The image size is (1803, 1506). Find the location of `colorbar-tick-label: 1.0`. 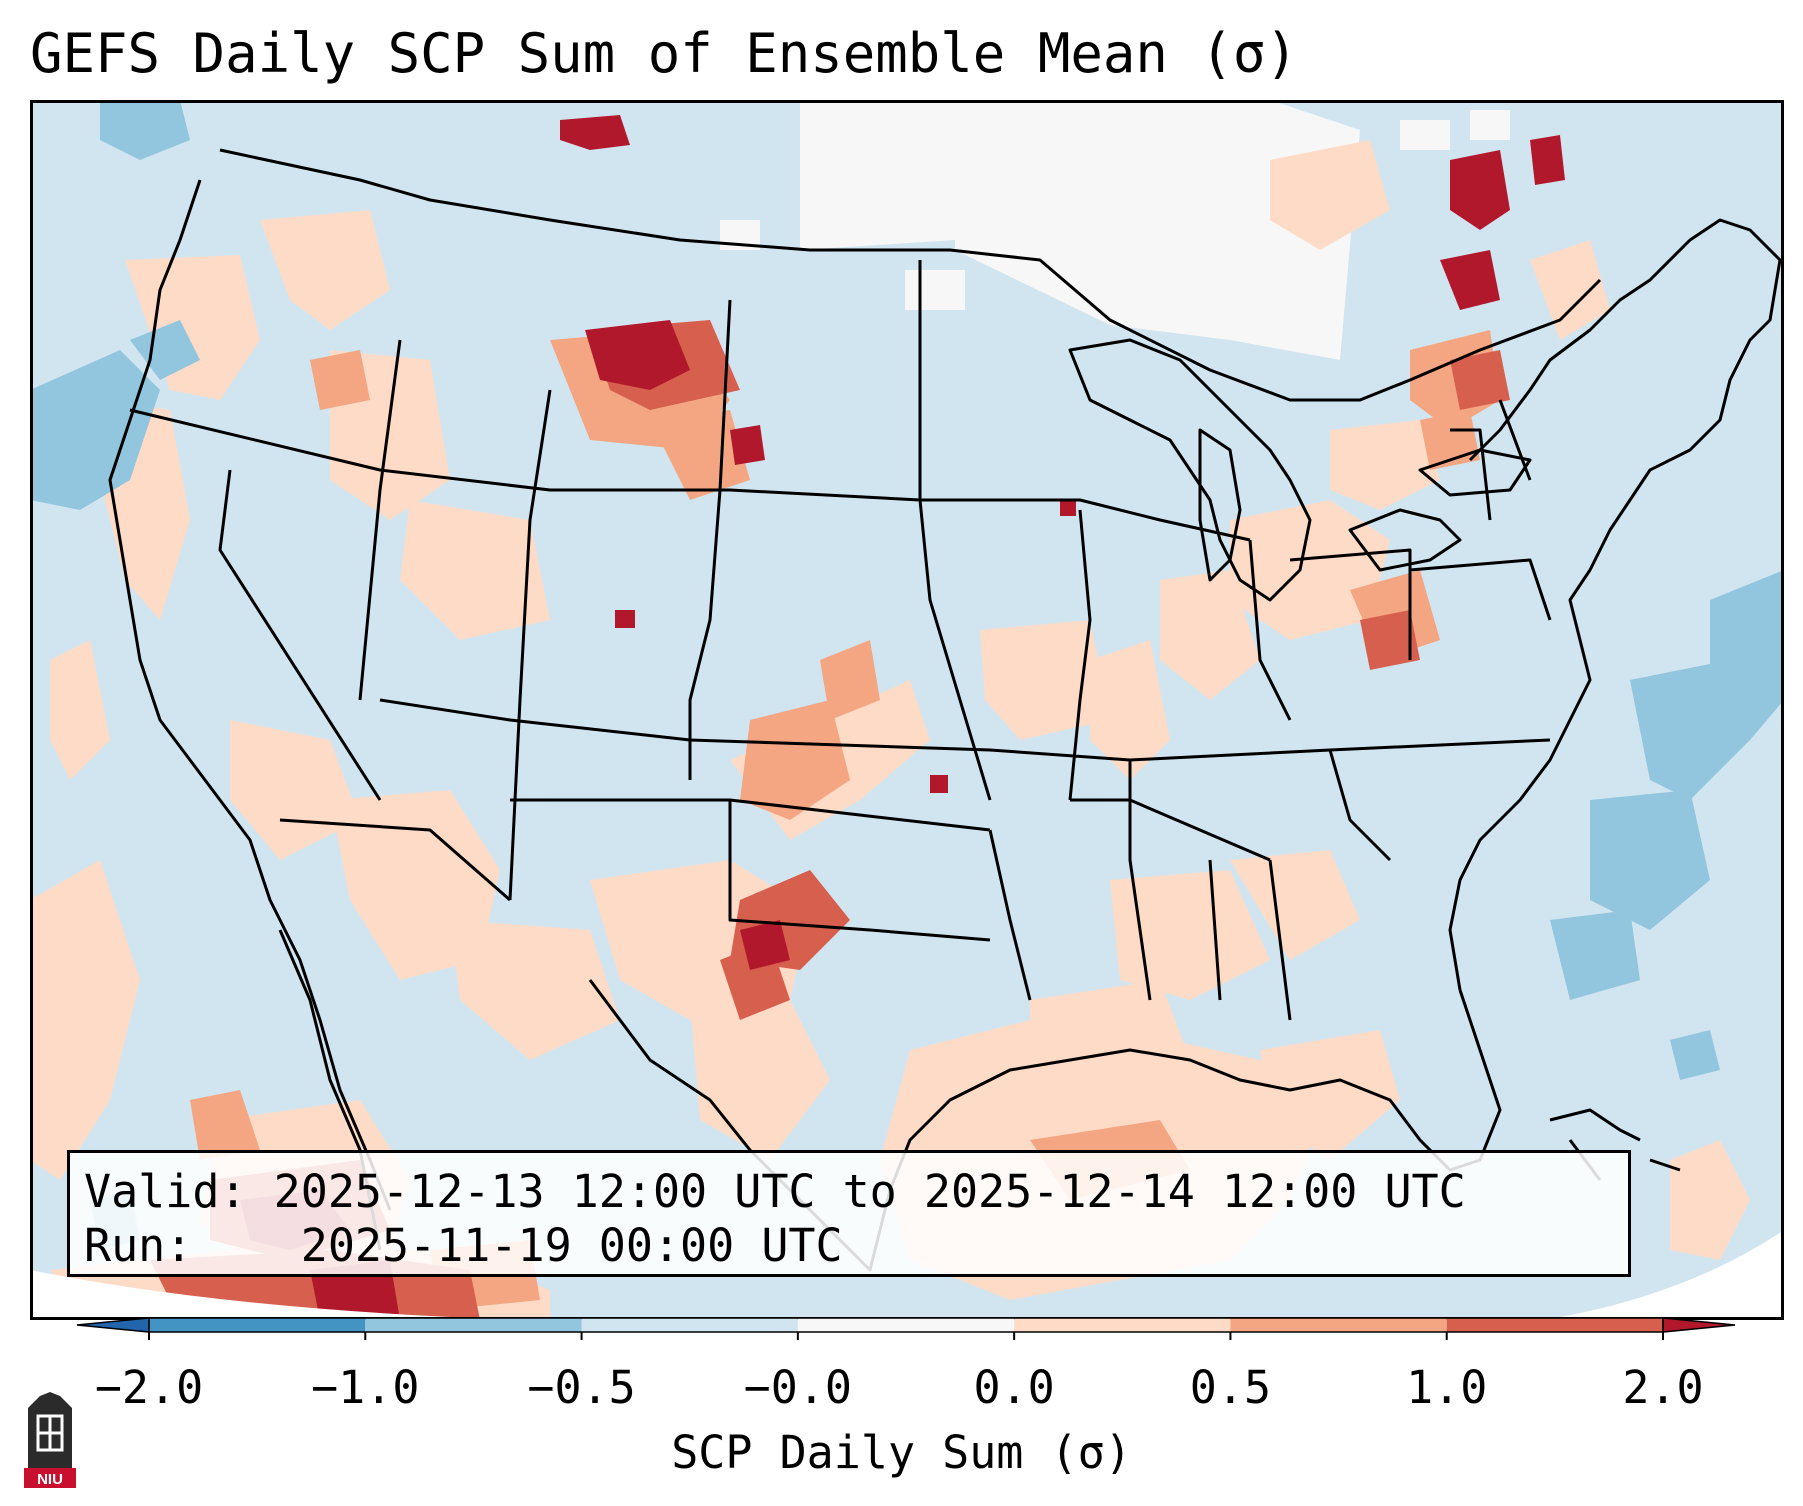

colorbar-tick-label: 1.0 is located at coordinates (1447, 1387).